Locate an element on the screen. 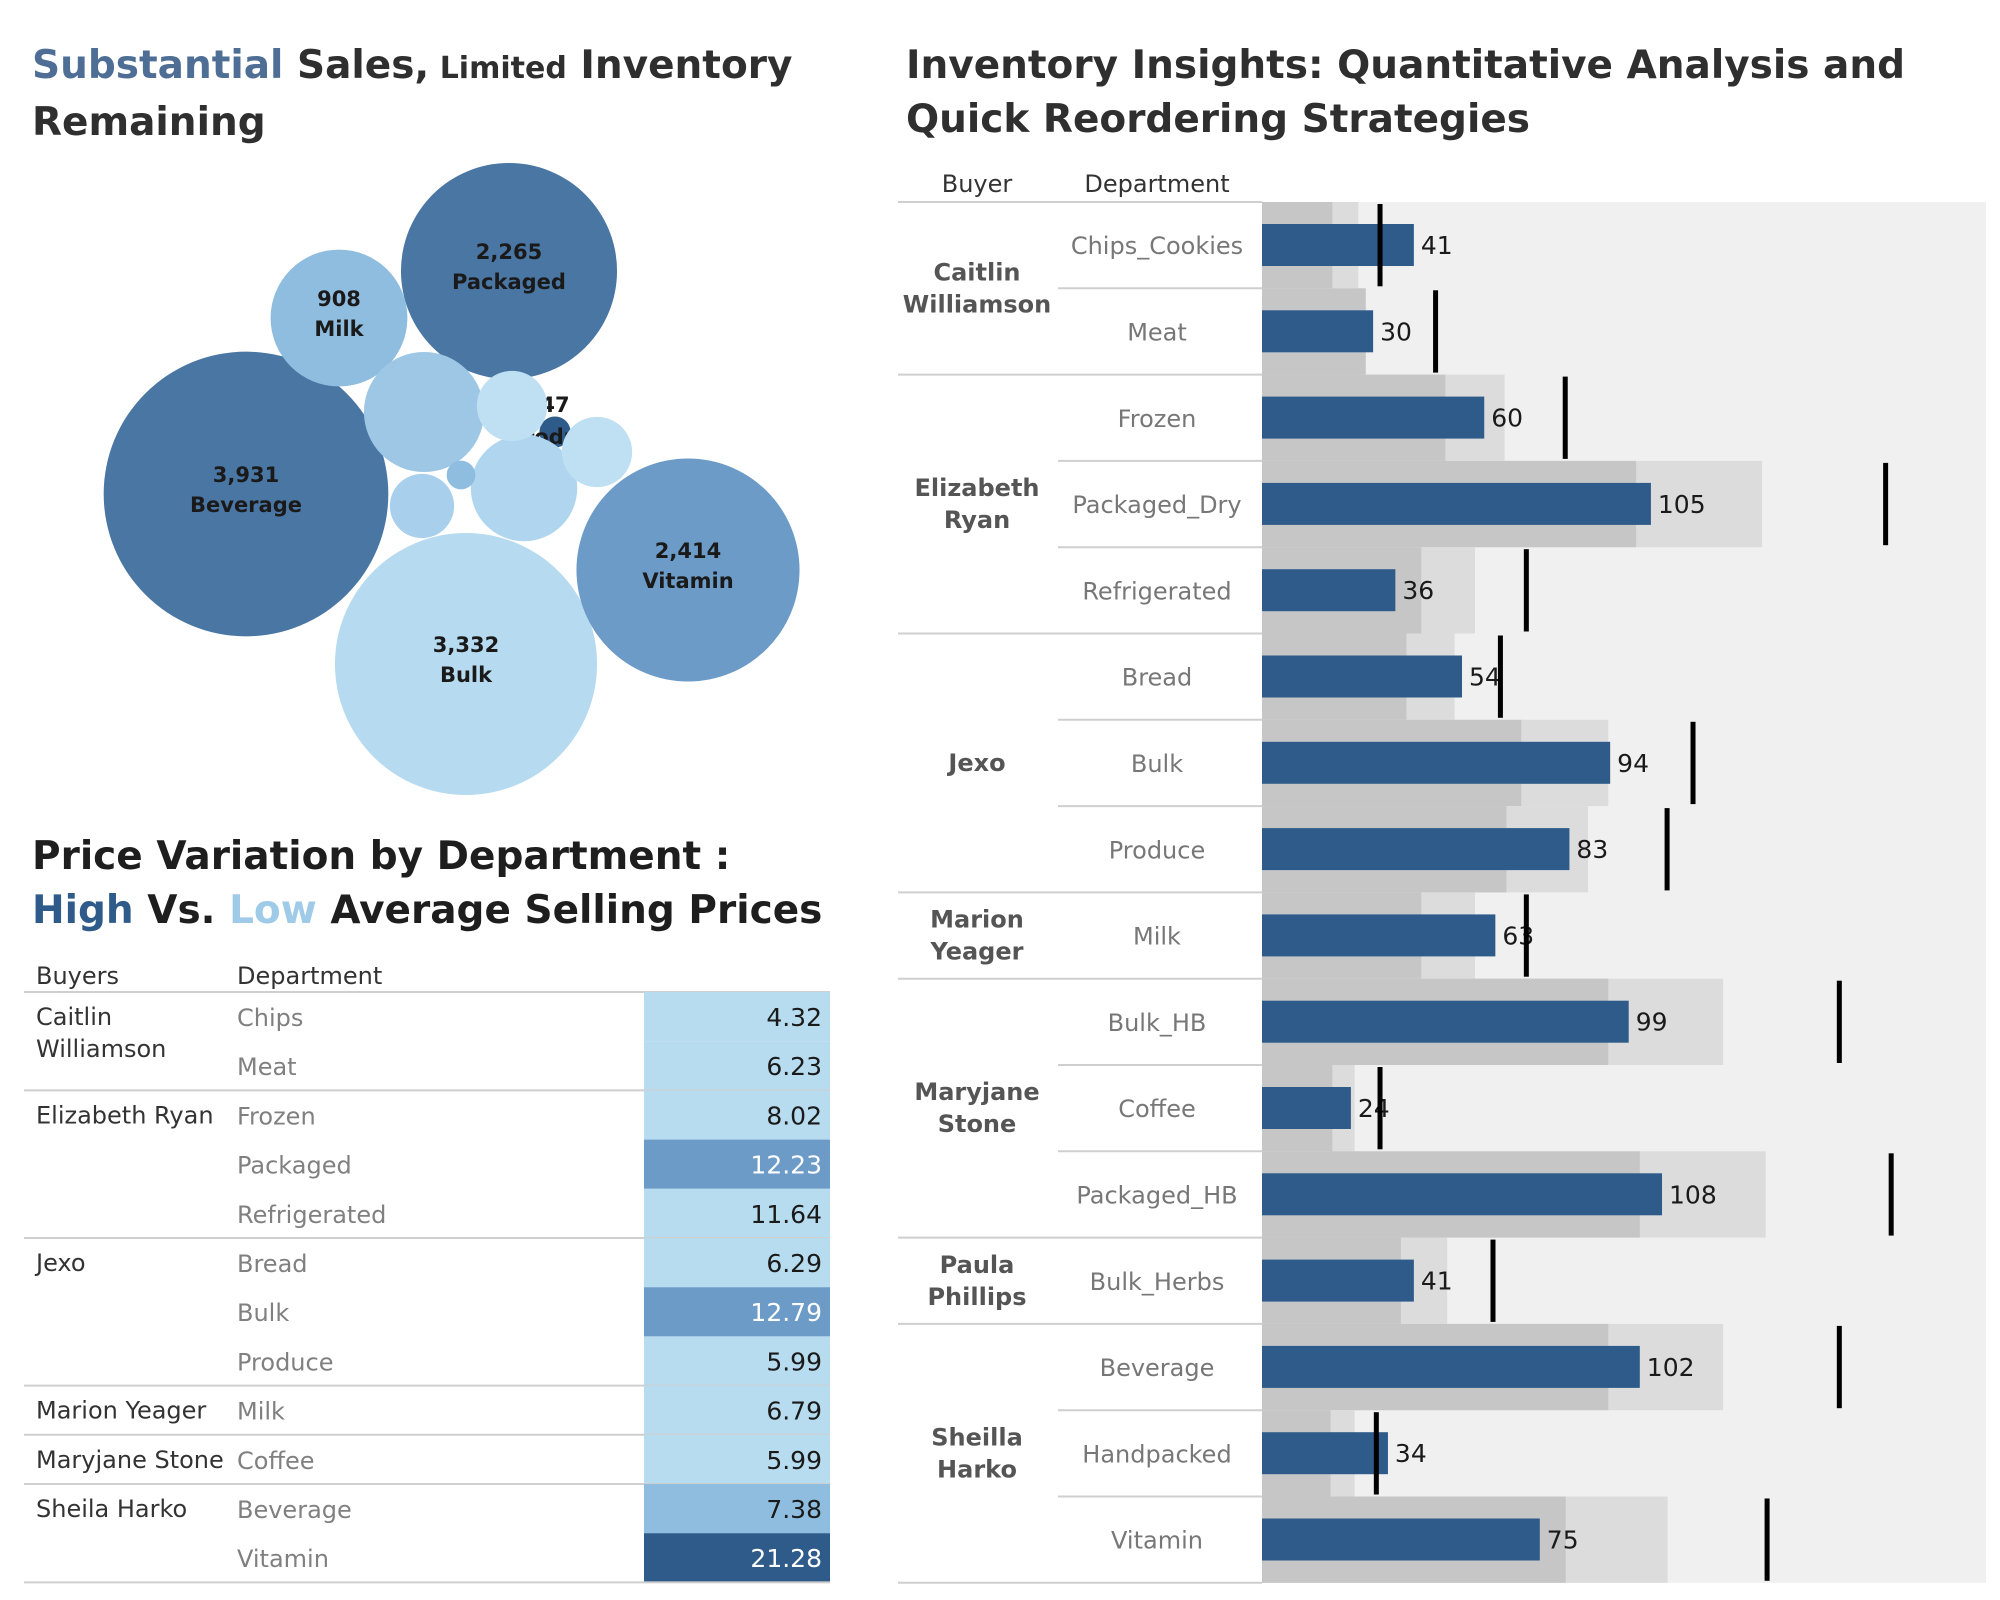 Image resolution: width=2000 pixels, height=1600 pixels. inv-department-label: Beverage is located at coordinates (1157, 1368).